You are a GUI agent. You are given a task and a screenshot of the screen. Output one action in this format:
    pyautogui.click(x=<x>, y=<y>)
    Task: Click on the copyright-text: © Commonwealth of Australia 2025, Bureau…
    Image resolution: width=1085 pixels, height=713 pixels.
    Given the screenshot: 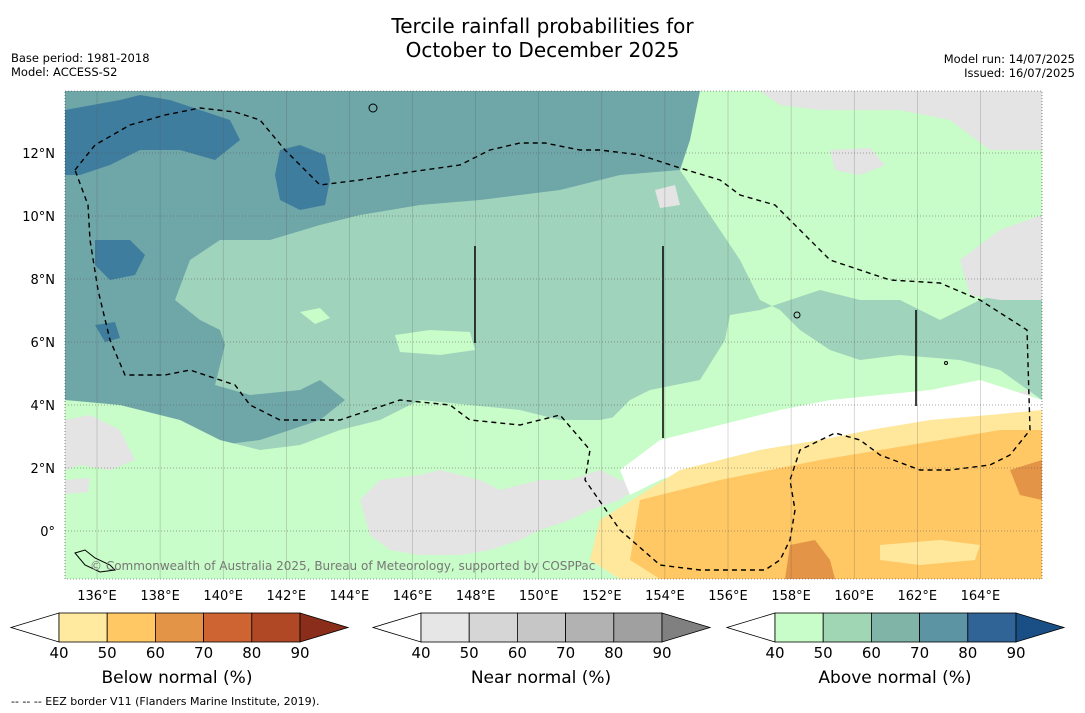 What is the action you would take?
    pyautogui.click(x=342, y=566)
    